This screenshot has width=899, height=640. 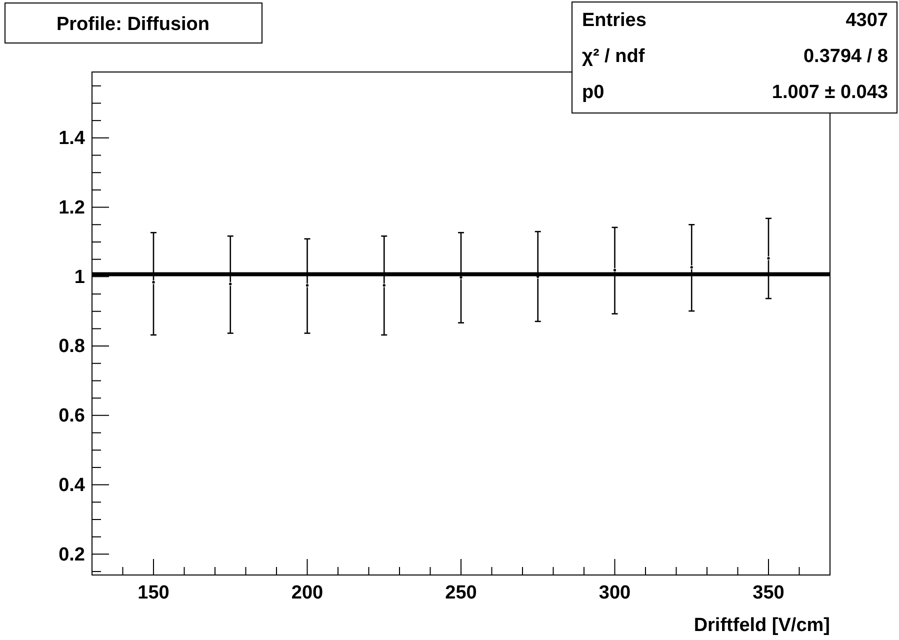 What do you see at coordinates (72, 485) in the screenshot?
I see `y-tick-label: 0.4` at bounding box center [72, 485].